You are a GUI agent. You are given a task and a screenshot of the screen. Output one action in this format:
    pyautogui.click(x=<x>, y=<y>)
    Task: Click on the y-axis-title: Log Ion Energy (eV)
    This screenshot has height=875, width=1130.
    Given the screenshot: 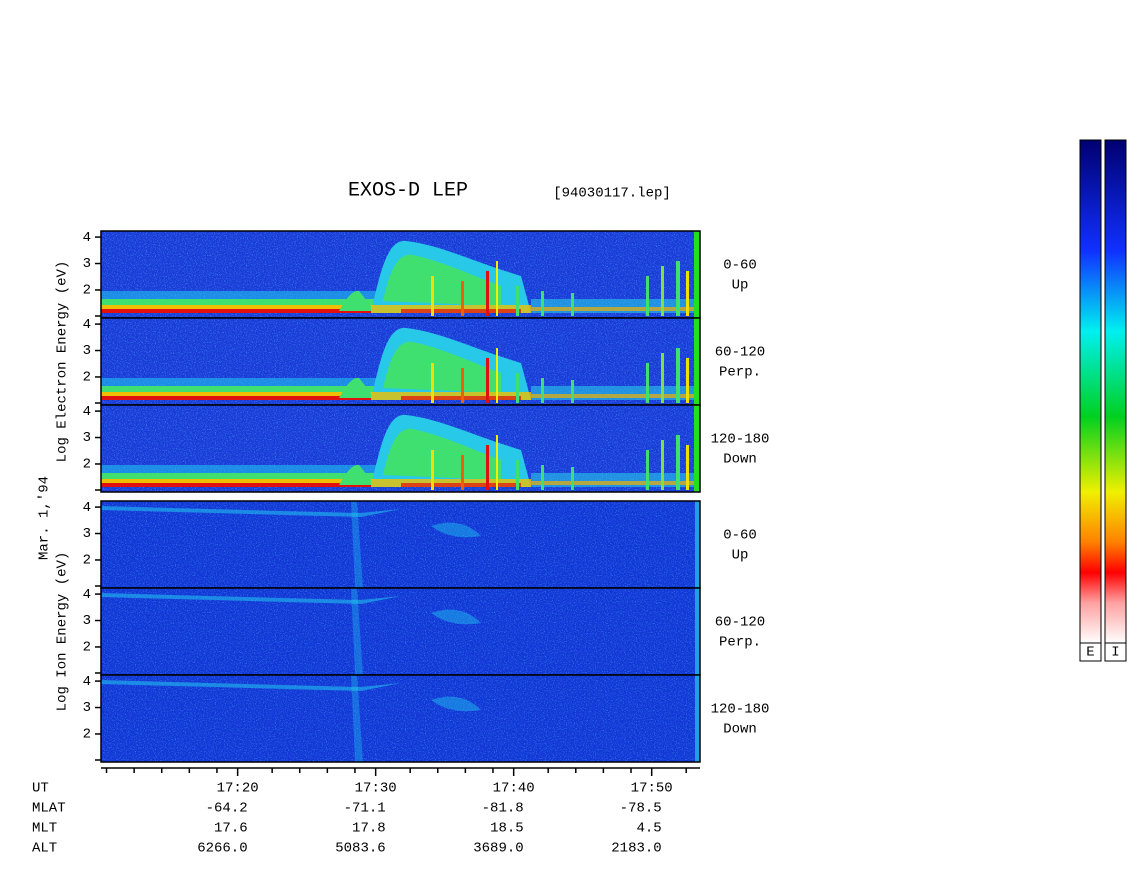 What is the action you would take?
    pyautogui.click(x=63, y=632)
    